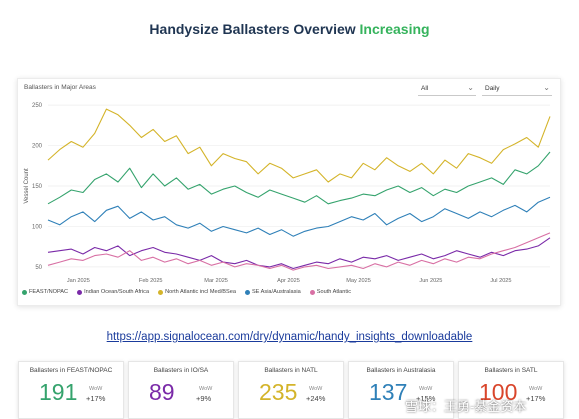 The width and height of the screenshot is (579, 419). I want to click on legend-label: Indian Ocean/South Africa, so click(117, 292).